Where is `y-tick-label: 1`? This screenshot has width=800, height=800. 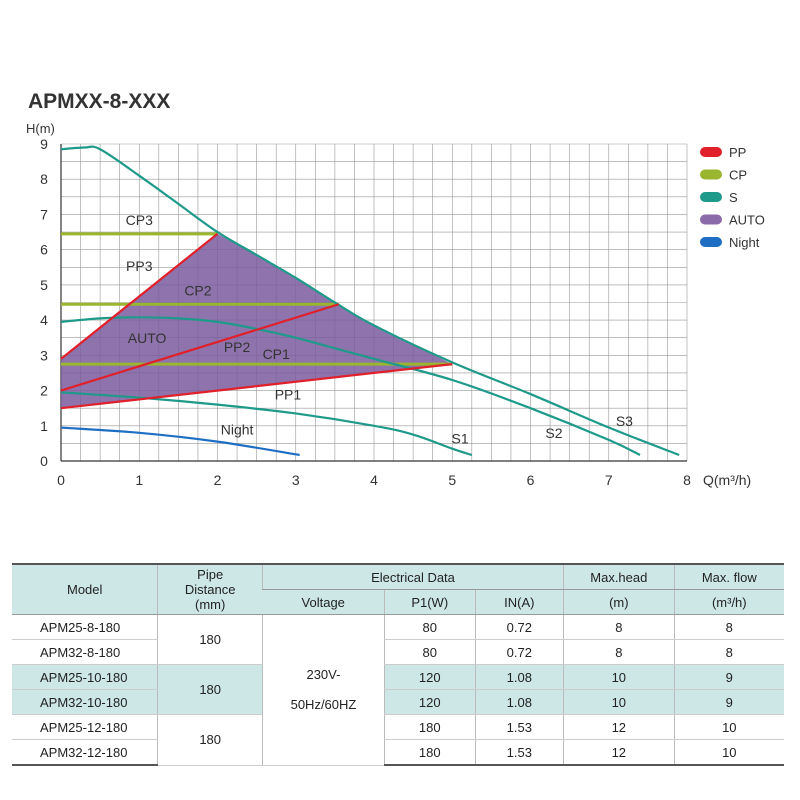 y-tick-label: 1 is located at coordinates (44, 426).